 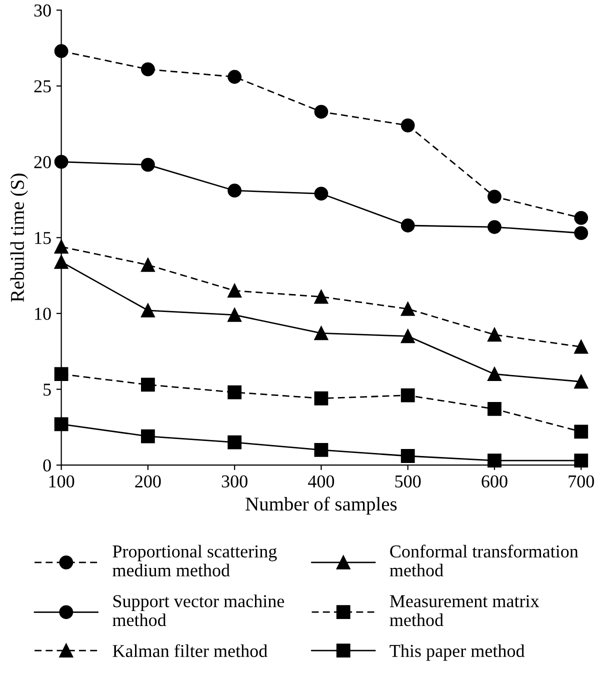 I want to click on legend-label: Measurement matrix method, so click(x=465, y=610).